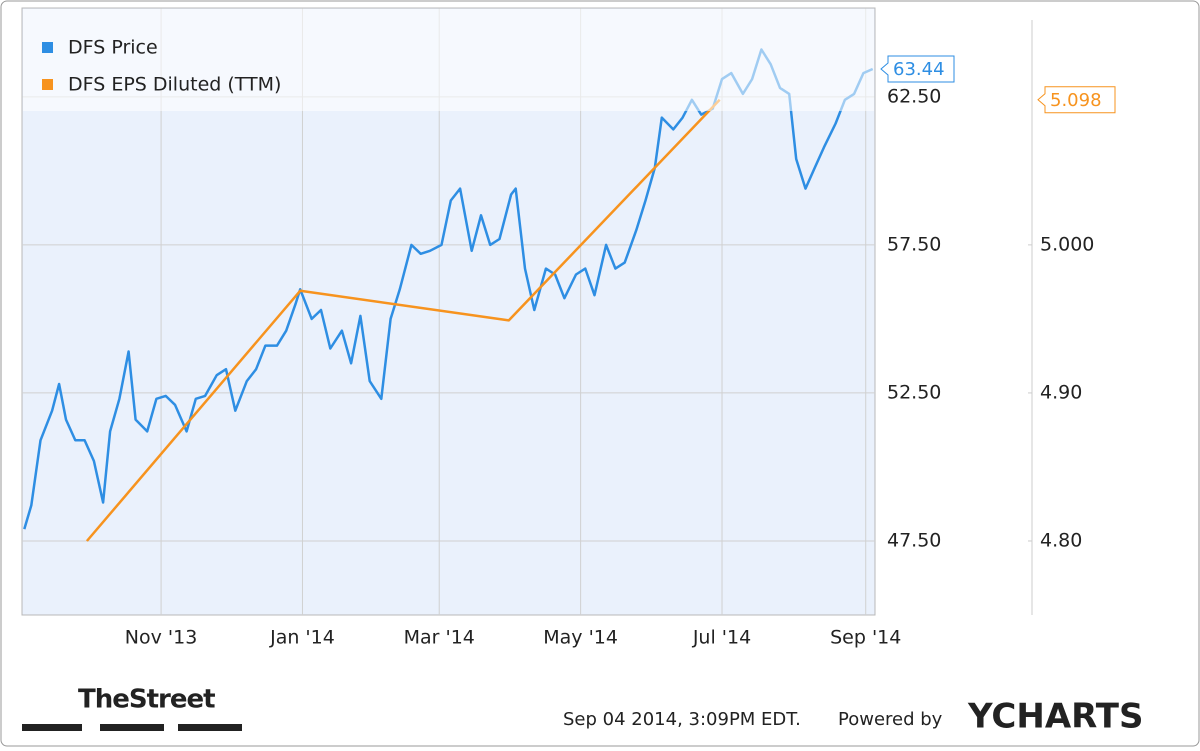  Describe the element at coordinates (174, 85) in the screenshot. I see `legend-label: DFS EPS Diluted (TTM)` at that location.